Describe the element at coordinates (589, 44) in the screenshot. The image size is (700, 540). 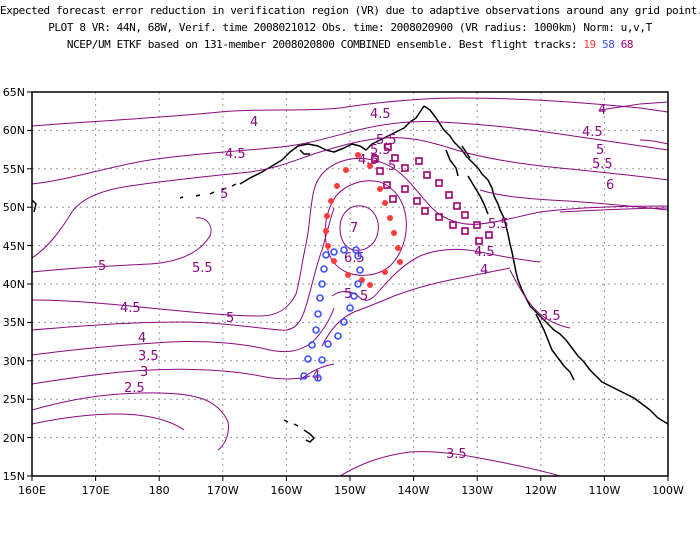
I see `track-19-label: 19` at that location.